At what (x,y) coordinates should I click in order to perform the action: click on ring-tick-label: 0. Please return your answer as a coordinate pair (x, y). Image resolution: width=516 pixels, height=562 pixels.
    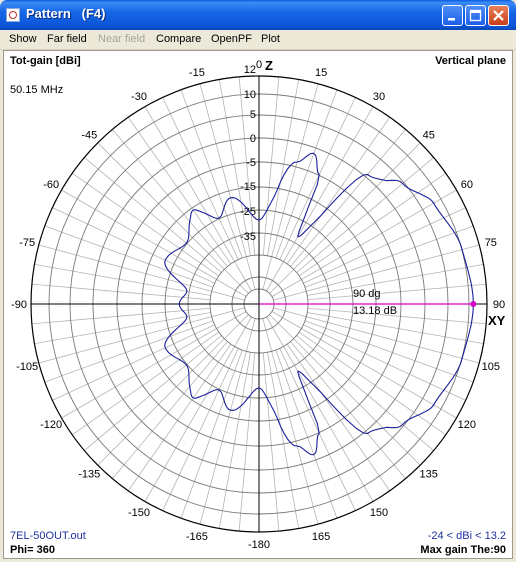
    Looking at the image, I should click on (253, 139).